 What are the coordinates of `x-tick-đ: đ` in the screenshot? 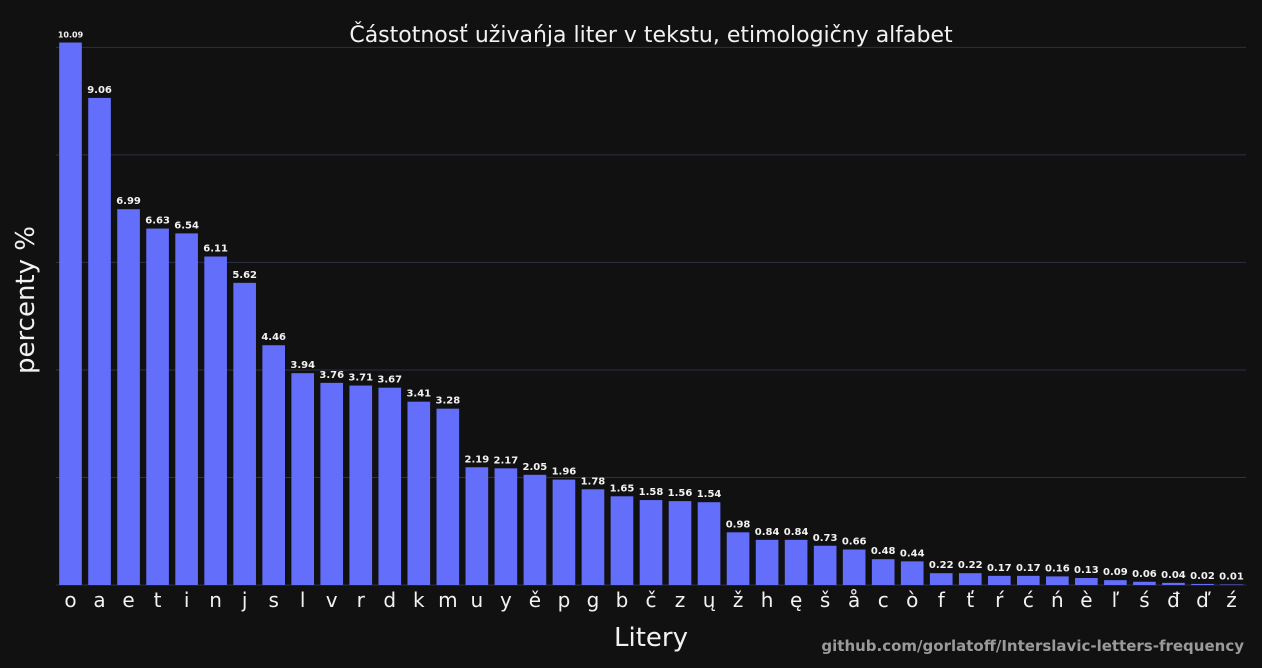 It's located at (1173, 600).